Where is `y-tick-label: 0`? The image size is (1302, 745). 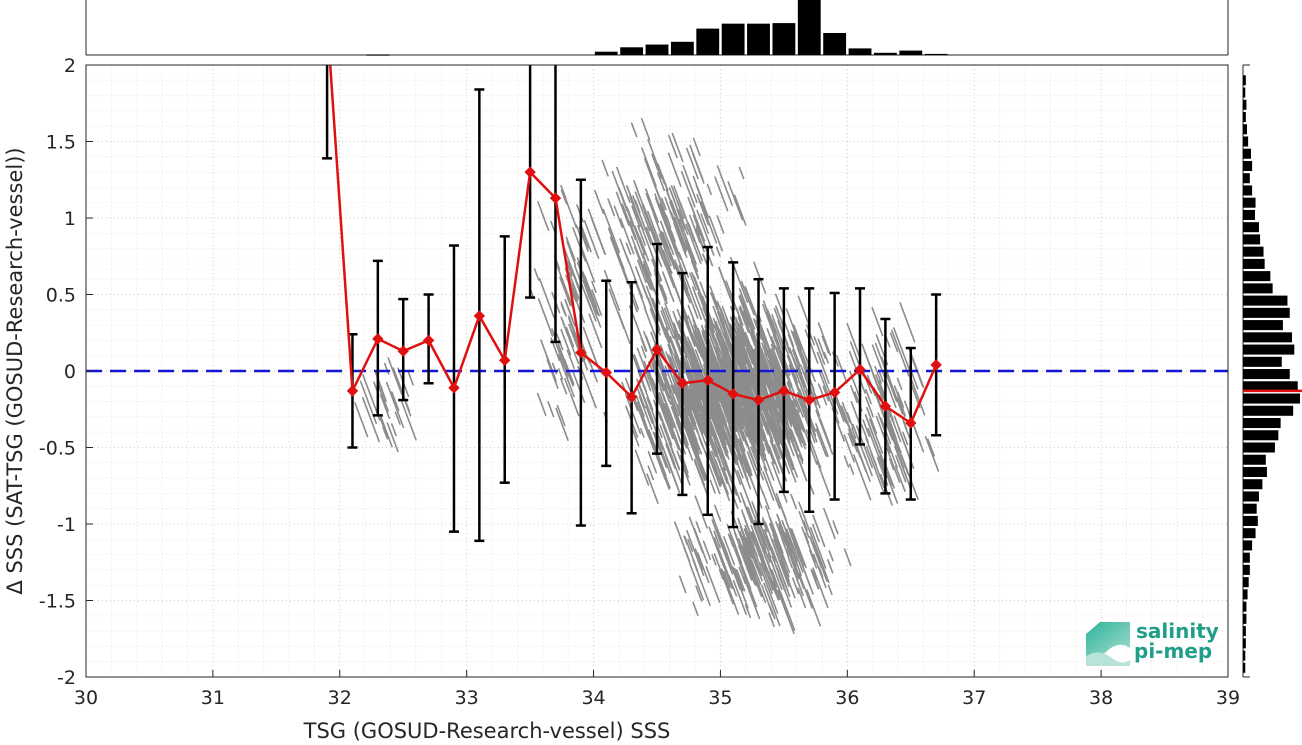 y-tick-label: 0 is located at coordinates (70, 372).